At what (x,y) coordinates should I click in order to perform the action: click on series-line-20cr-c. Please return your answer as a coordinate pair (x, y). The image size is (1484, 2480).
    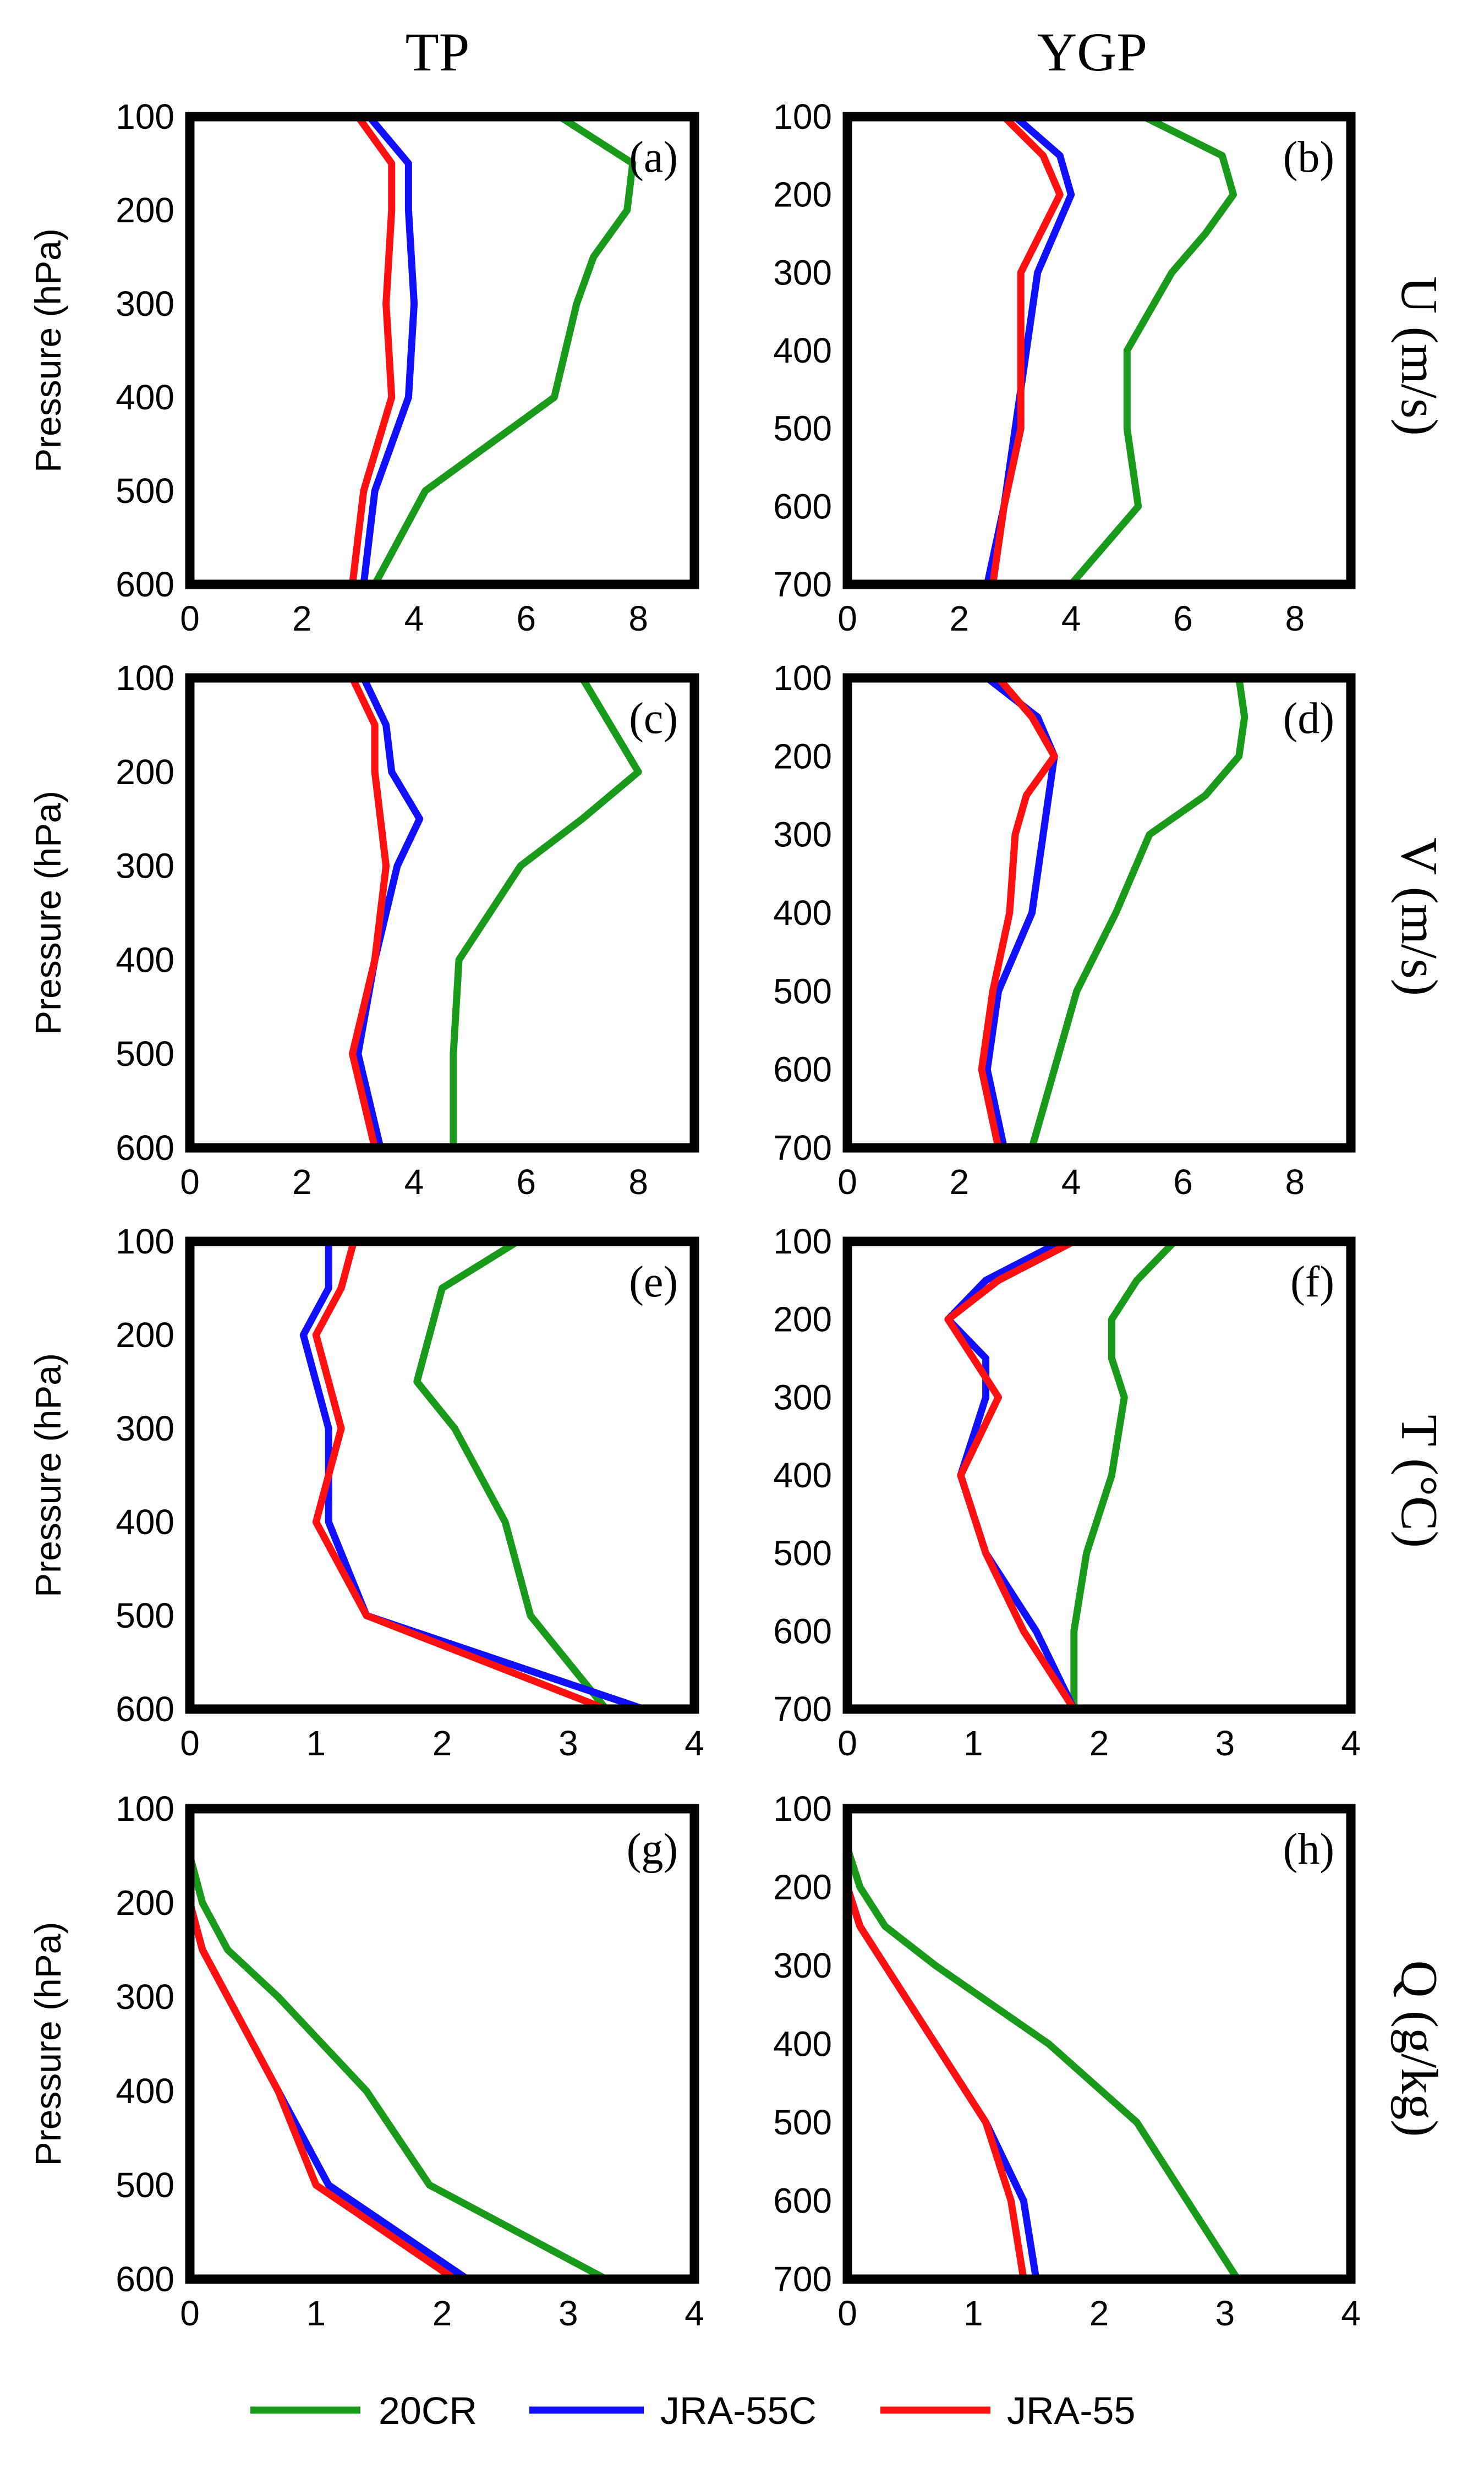
    Looking at the image, I should click on (546, 913).